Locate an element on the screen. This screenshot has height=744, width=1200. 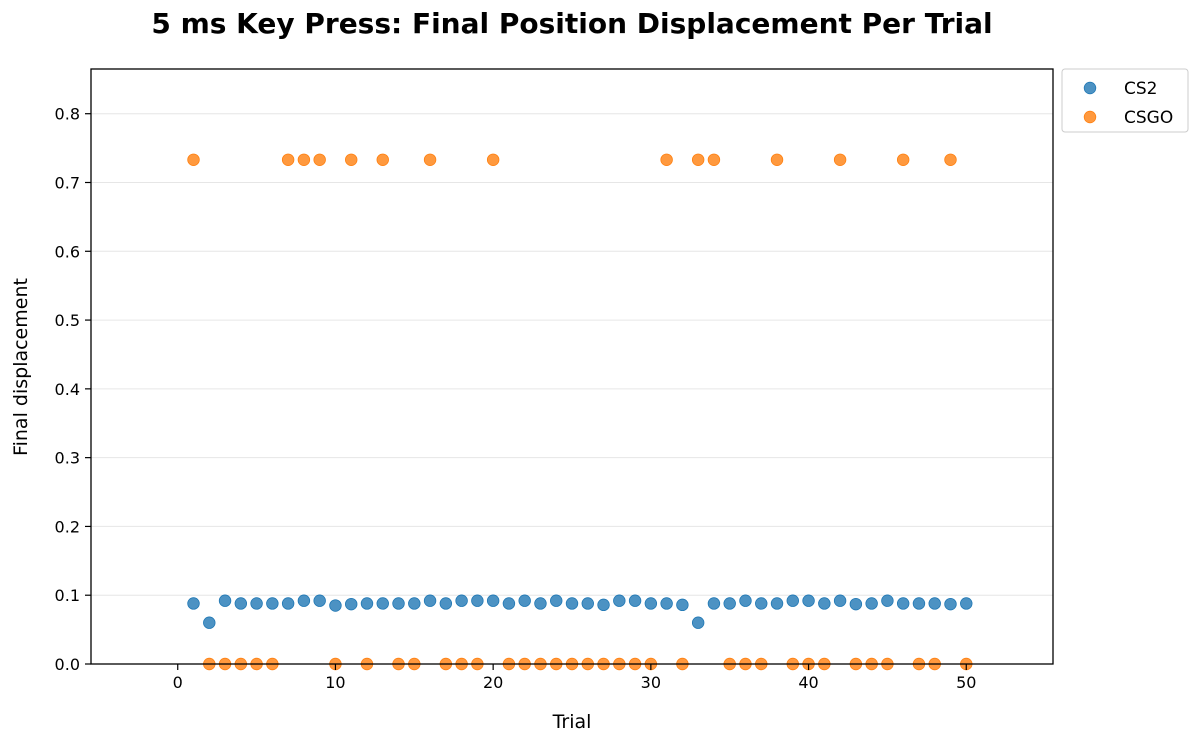
y-axis-ticks: 0.0 0.1 0.2 0.3 0.4 0.5 0.6 0.7 0.8 is located at coordinates (73, 389).